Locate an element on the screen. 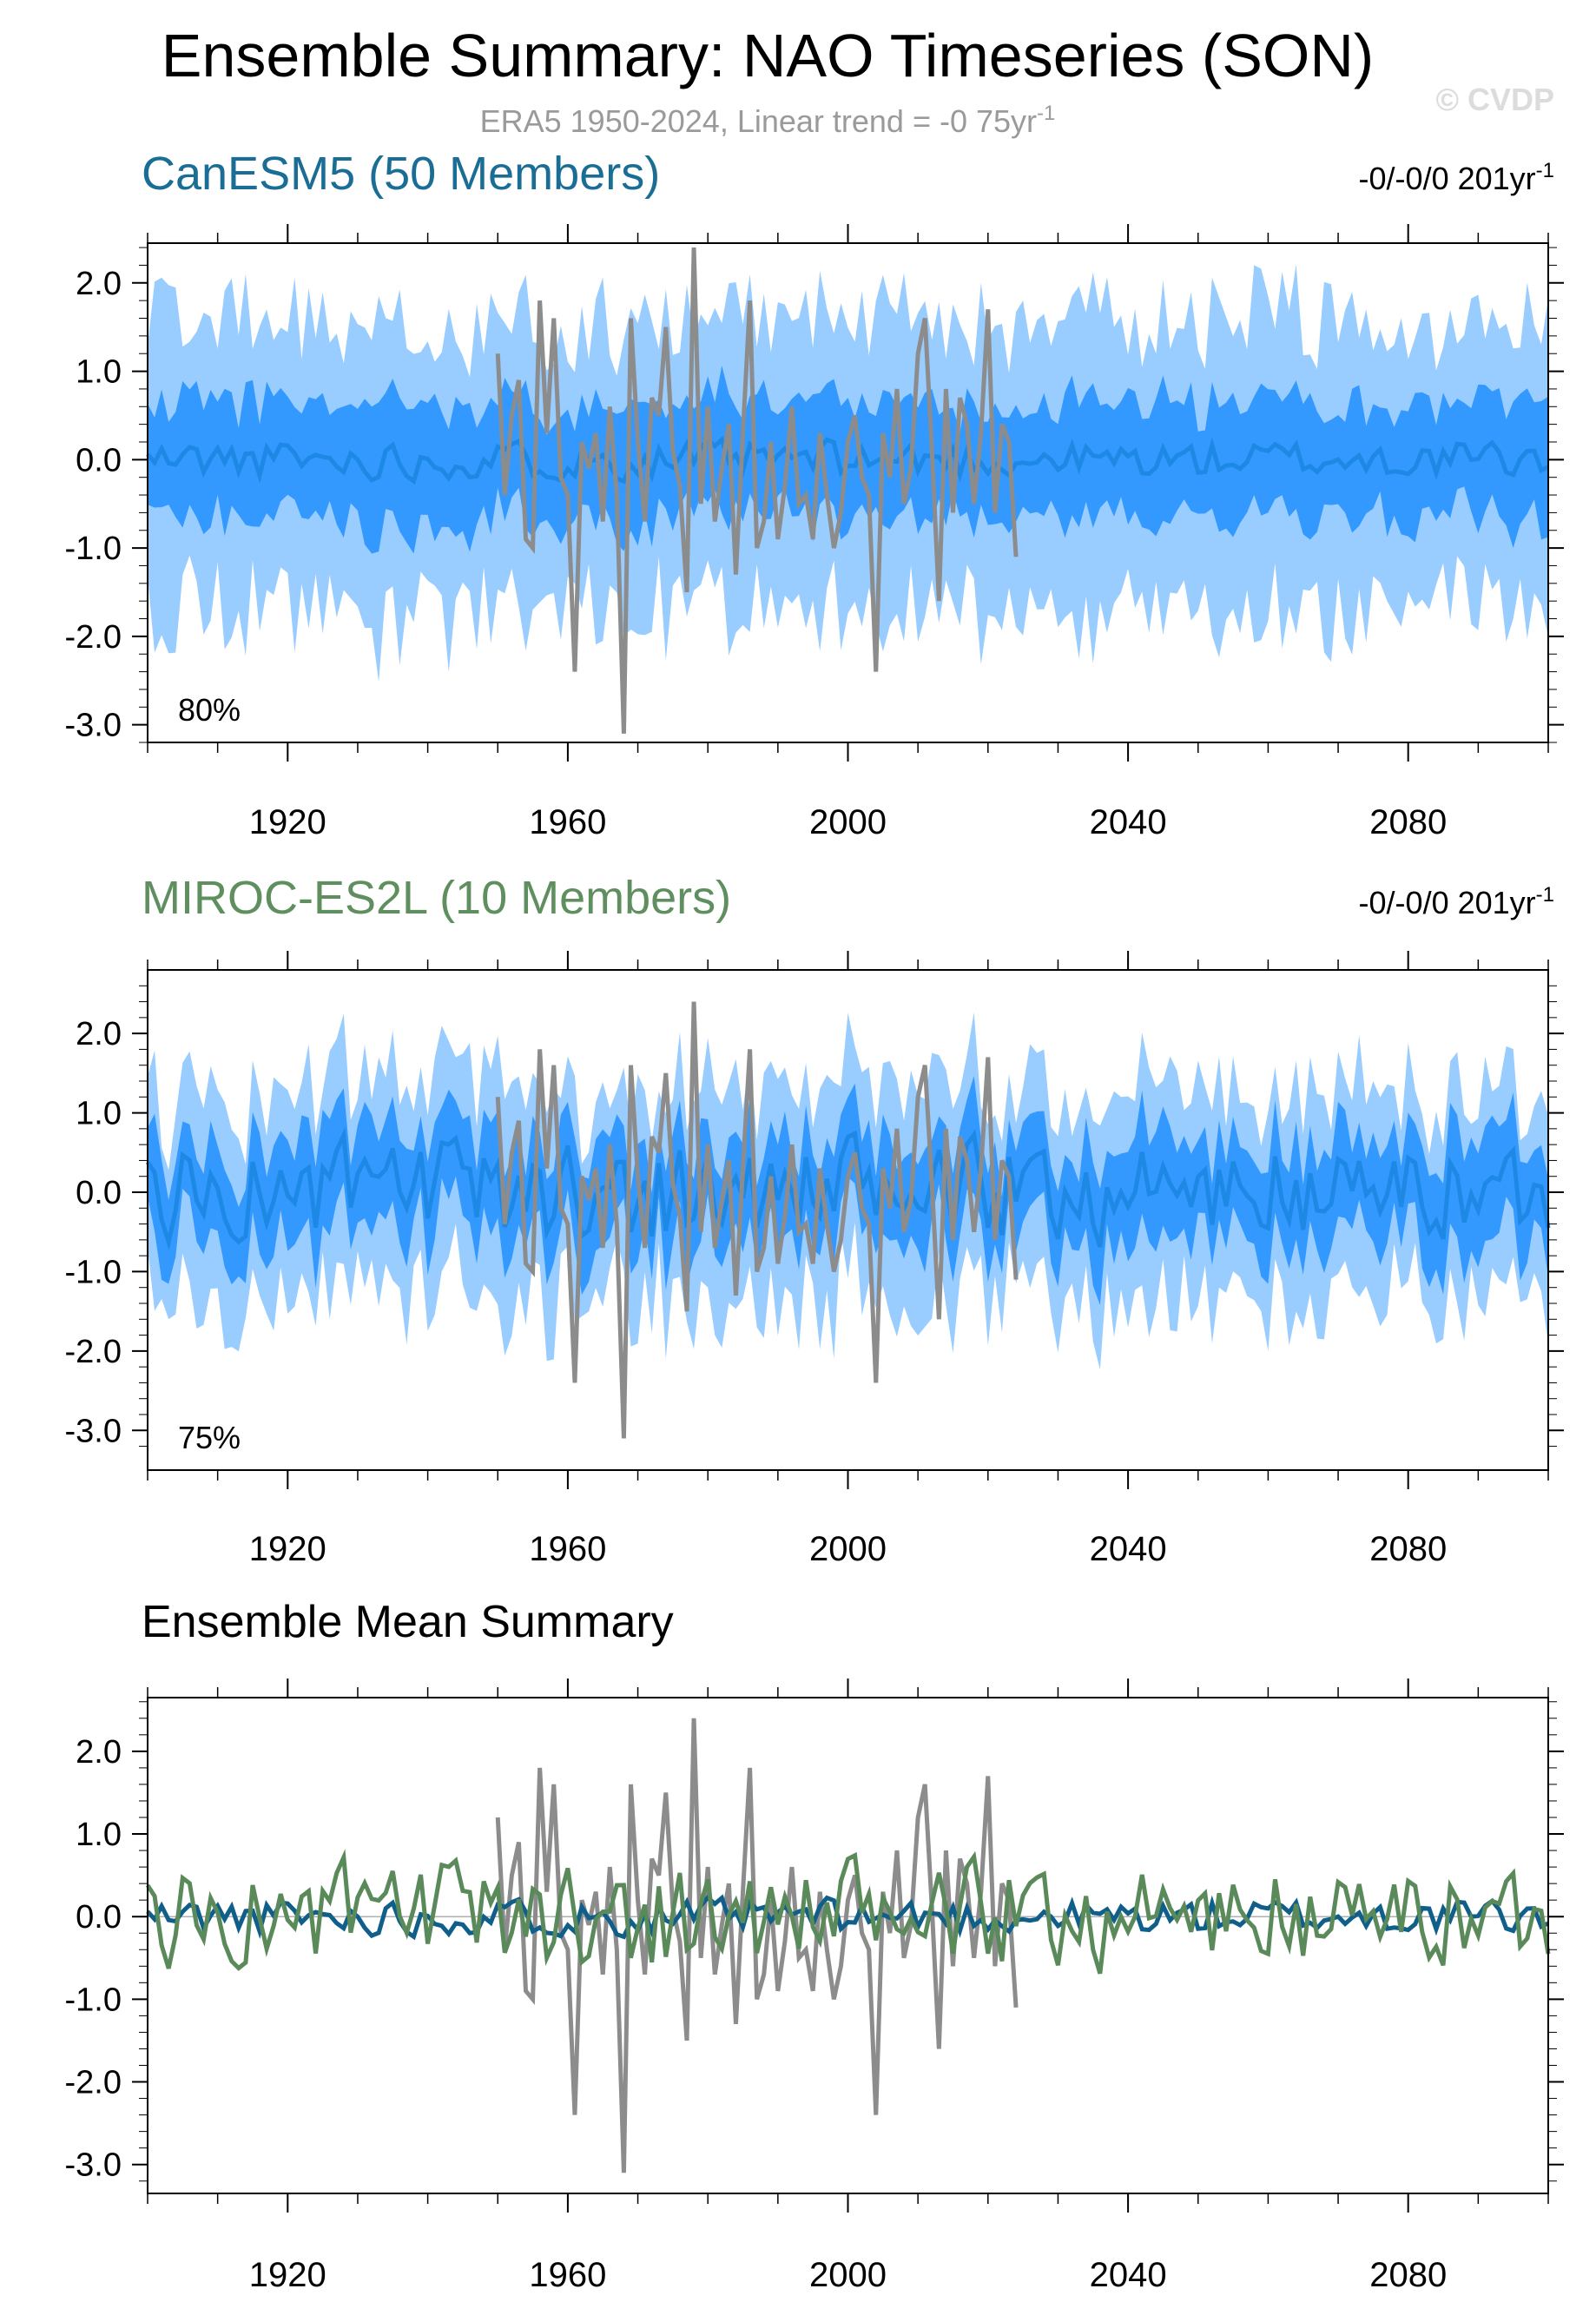 The height and width of the screenshot is (2315, 1596). figure-title: Ensemble Summary: NAO Timeseries (SON) is located at coordinates (768, 55).